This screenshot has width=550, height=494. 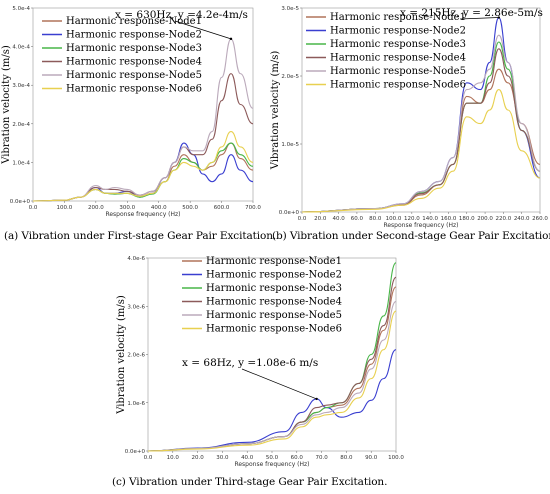 What do you see at coordinates (272, 458) in the screenshot?
I see `x-tick-label: 50.0` at bounding box center [272, 458].